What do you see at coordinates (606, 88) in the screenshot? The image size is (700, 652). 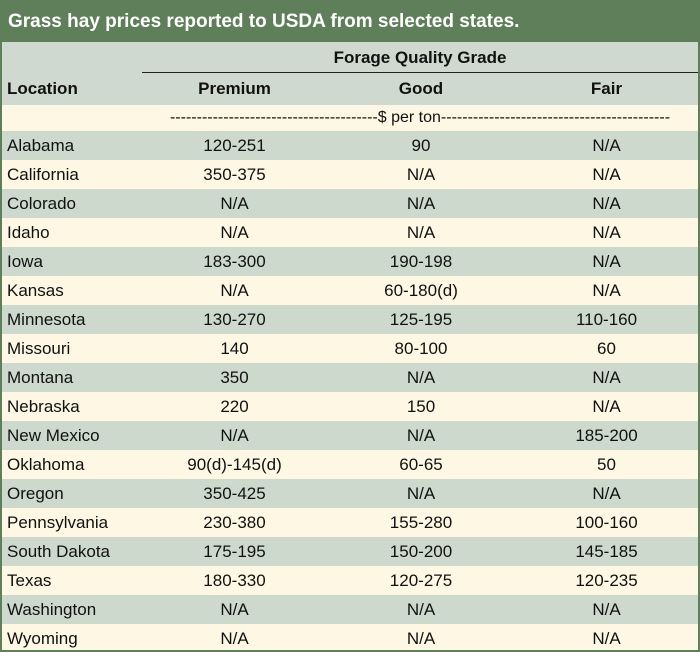 I see `column-header-fair: Fair` at bounding box center [606, 88].